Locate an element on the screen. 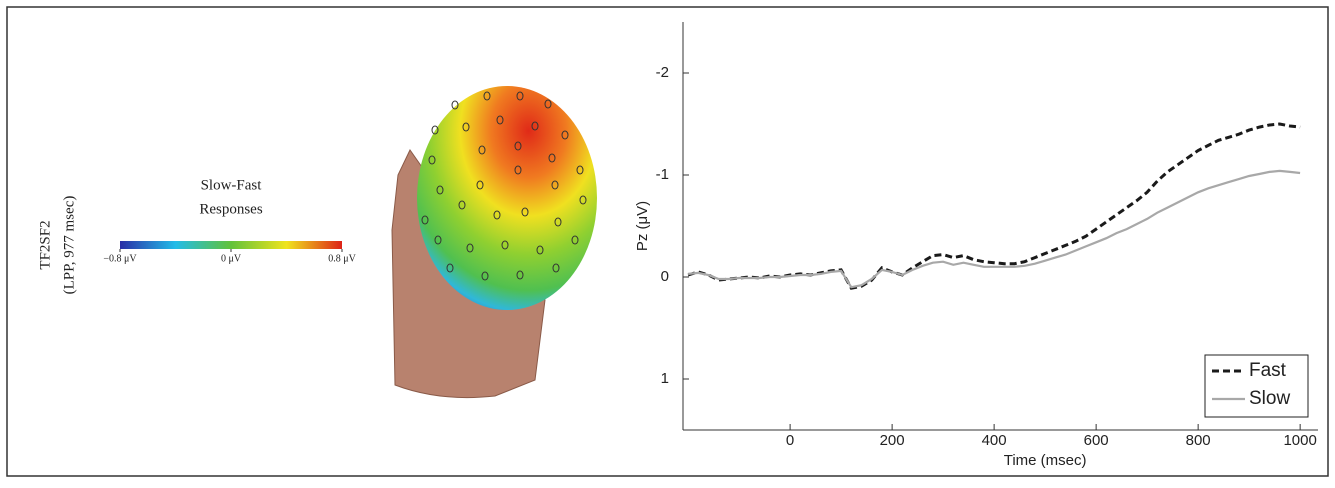 Image resolution: width=1335 pixels, height=488 pixels. y-tick-label: 1 is located at coordinates (665, 378).